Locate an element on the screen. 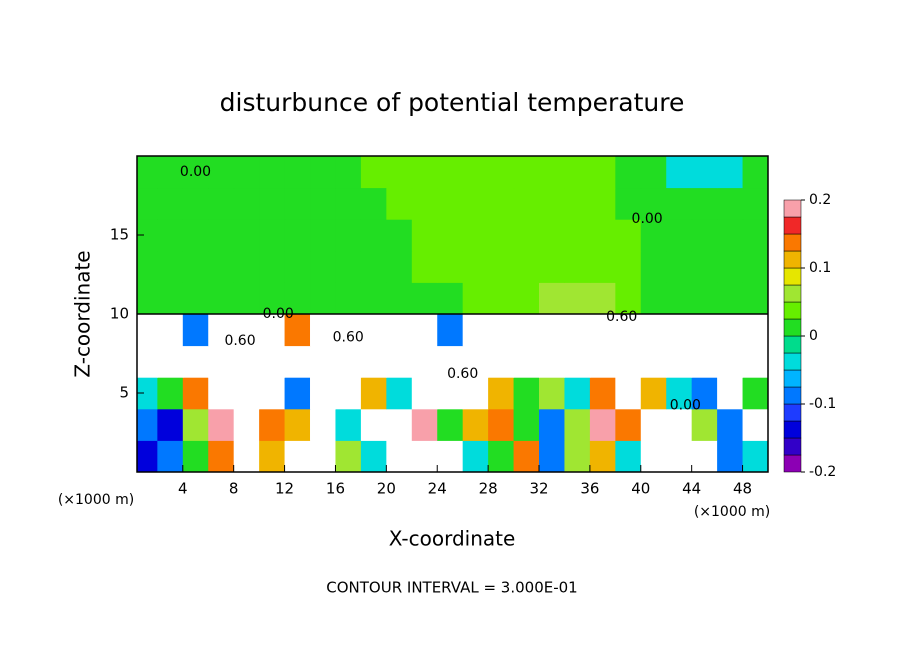  x-unit-label: (×1000 m) is located at coordinates (732, 512).